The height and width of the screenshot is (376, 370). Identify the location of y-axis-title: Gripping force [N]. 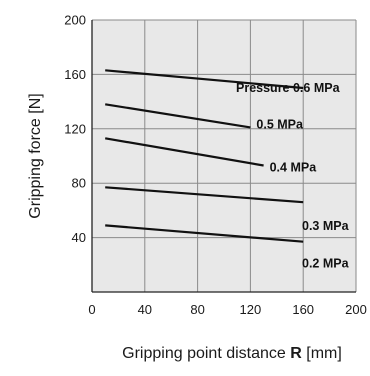
(35, 155).